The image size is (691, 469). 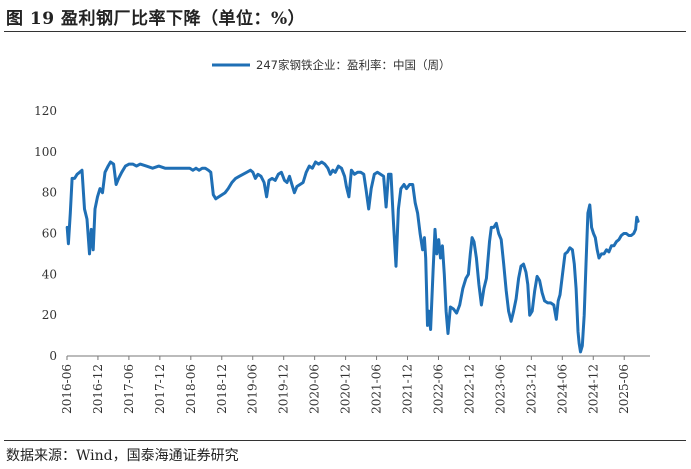 What do you see at coordinates (156, 19) in the screenshot?
I see `figure-title: 图 19 盈利钢厂比率下降（单位：%）` at bounding box center [156, 19].